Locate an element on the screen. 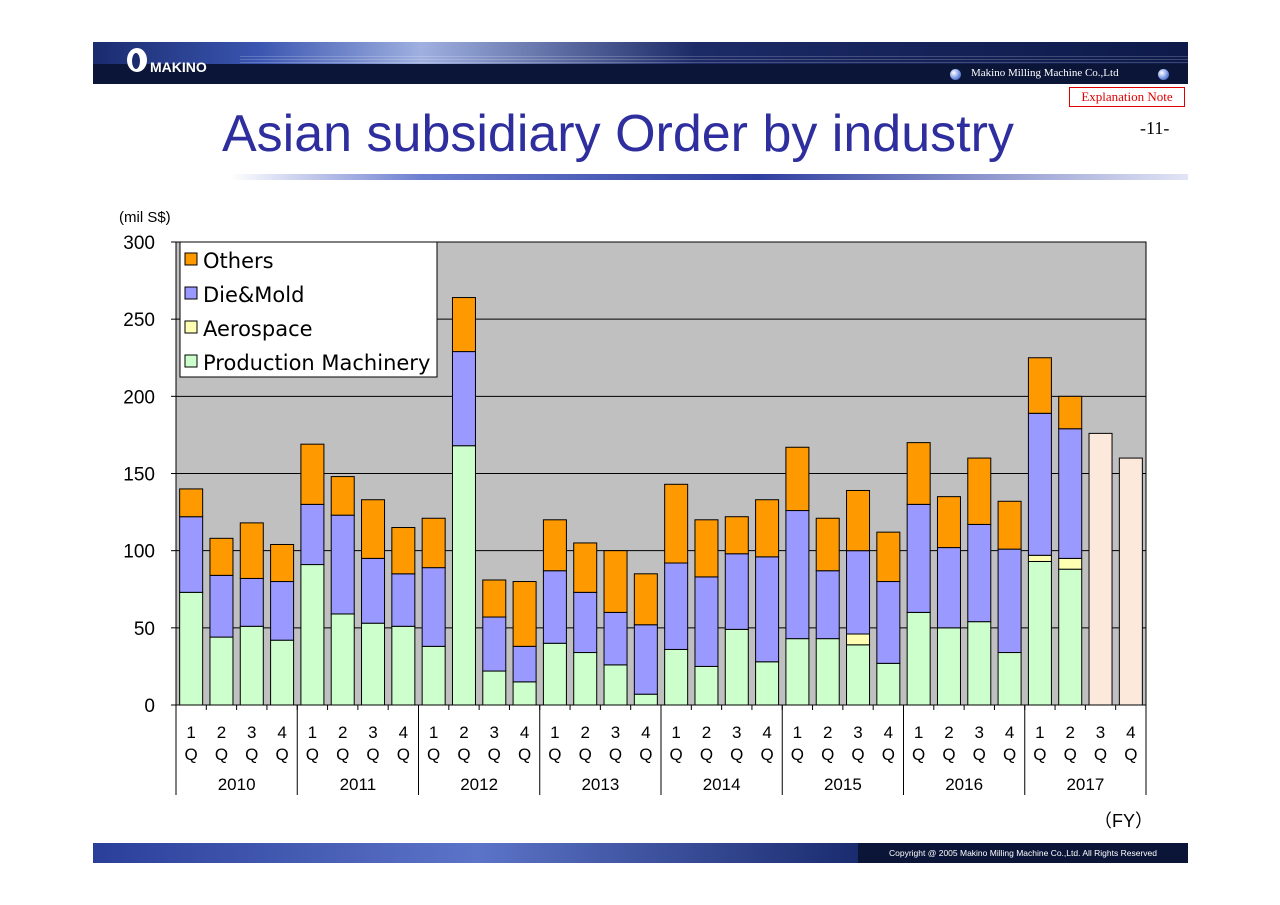  y-tick-label: 100 is located at coordinates (139, 552).